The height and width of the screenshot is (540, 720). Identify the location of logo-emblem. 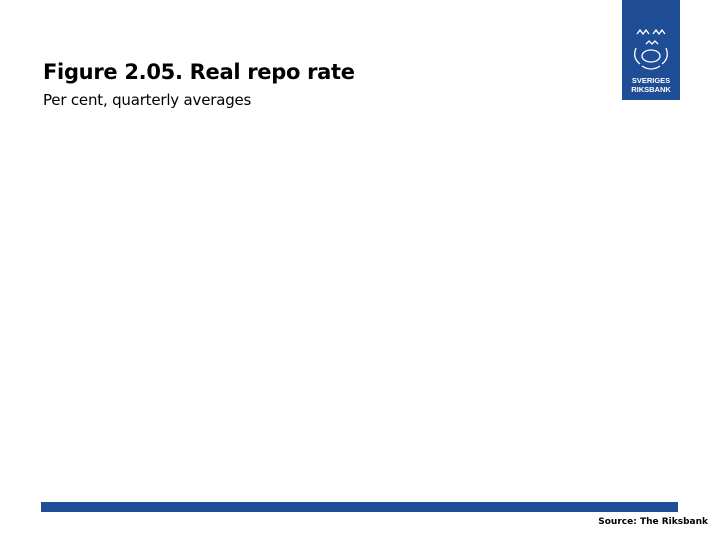
(651, 49).